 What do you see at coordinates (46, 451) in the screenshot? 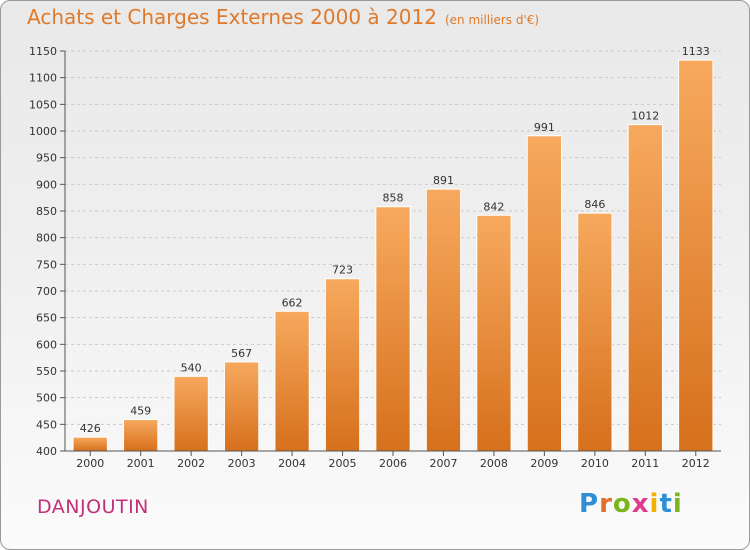
I see `y-tick-label: 400` at bounding box center [46, 451].